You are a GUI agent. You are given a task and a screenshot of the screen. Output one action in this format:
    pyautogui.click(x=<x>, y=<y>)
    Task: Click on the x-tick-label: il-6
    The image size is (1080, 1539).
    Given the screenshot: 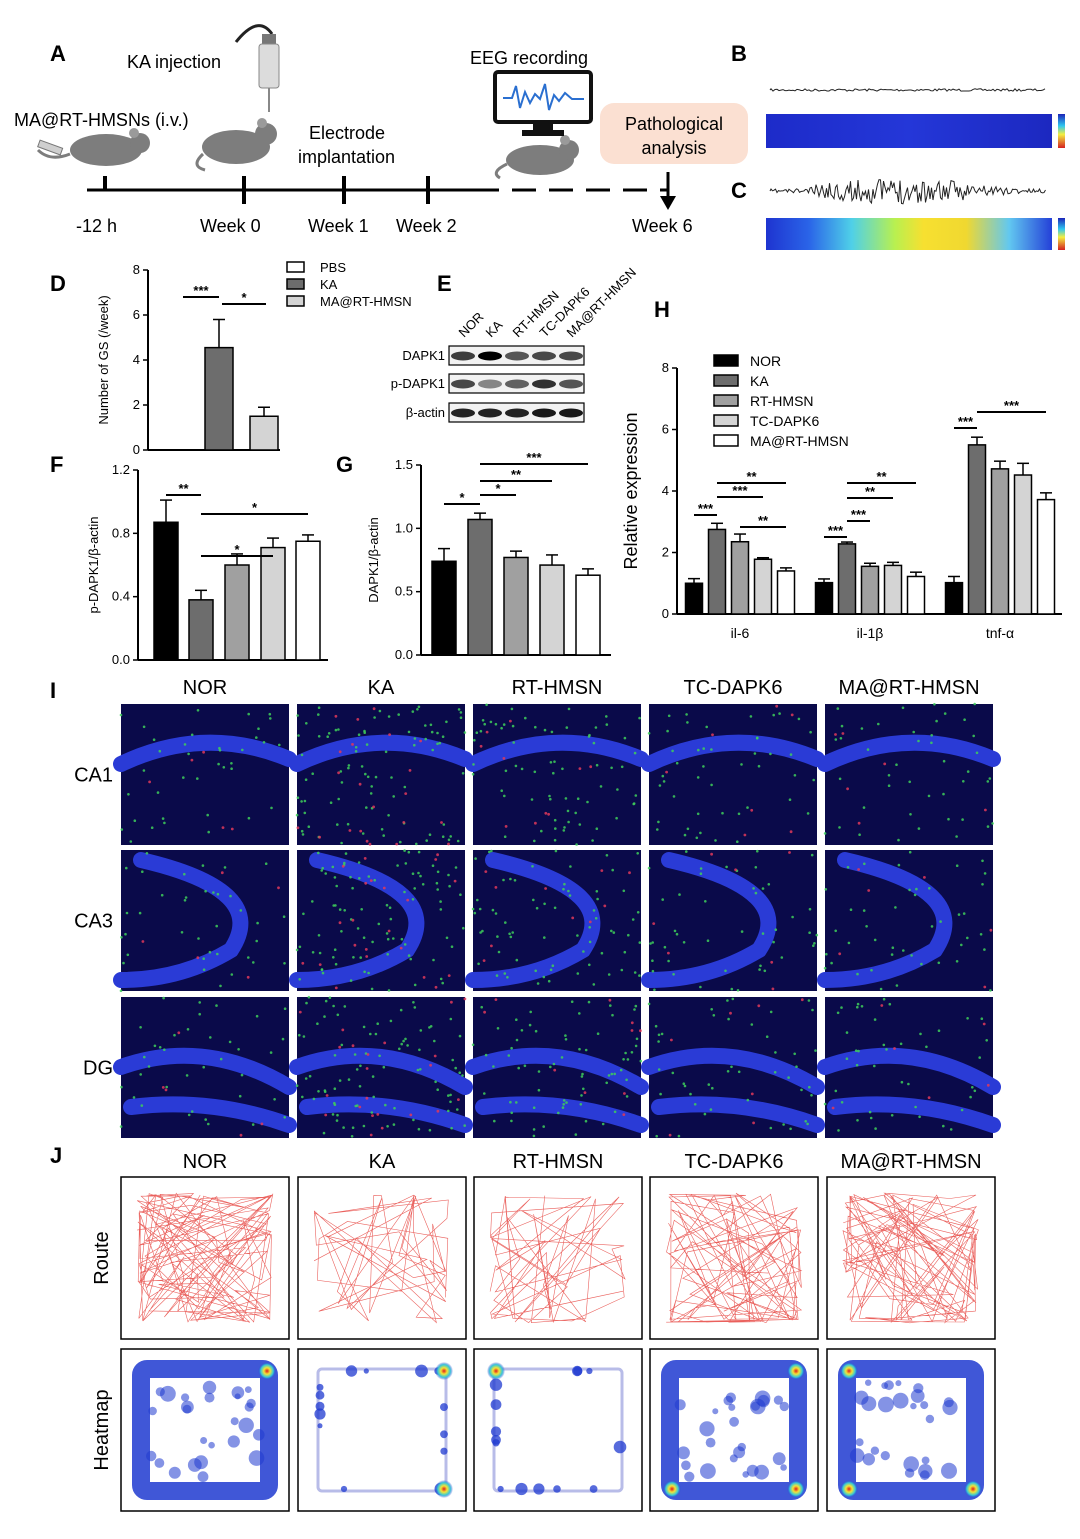 What is the action you would take?
    pyautogui.click(x=740, y=633)
    